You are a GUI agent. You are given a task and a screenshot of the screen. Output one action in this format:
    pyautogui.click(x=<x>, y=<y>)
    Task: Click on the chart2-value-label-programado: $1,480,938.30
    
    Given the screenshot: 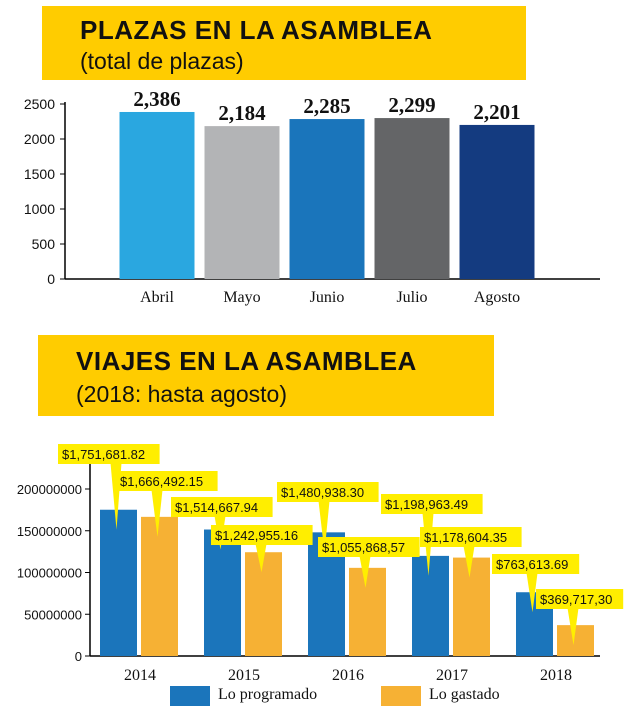 What is the action you would take?
    pyautogui.click(x=322, y=492)
    